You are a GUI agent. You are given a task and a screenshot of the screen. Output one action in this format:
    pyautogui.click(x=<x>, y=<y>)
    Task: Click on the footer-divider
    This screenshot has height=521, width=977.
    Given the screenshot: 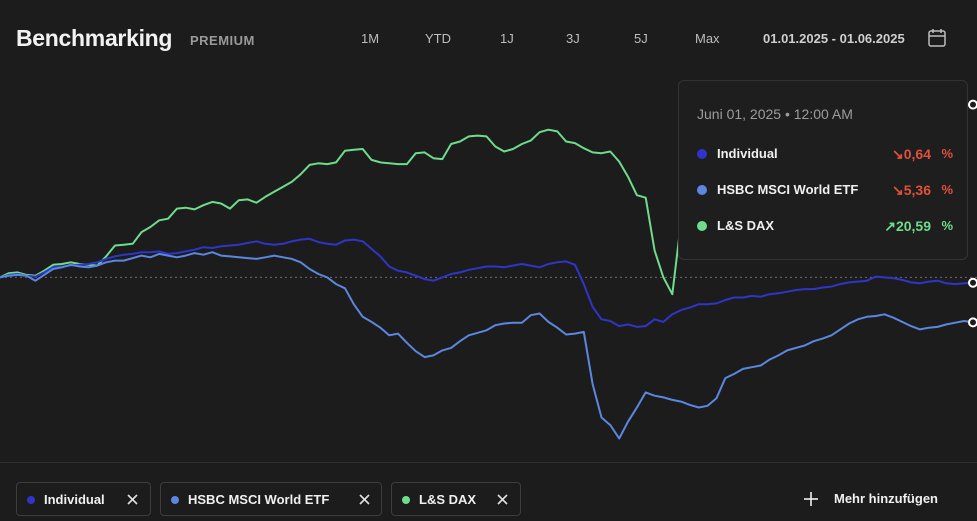 What is the action you would take?
    pyautogui.click(x=488, y=462)
    